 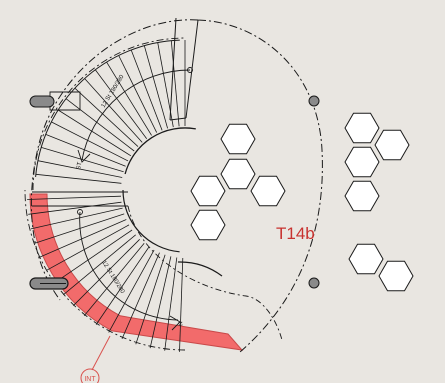 I want to click on walking-line-upper, so click(x=135, y=115).